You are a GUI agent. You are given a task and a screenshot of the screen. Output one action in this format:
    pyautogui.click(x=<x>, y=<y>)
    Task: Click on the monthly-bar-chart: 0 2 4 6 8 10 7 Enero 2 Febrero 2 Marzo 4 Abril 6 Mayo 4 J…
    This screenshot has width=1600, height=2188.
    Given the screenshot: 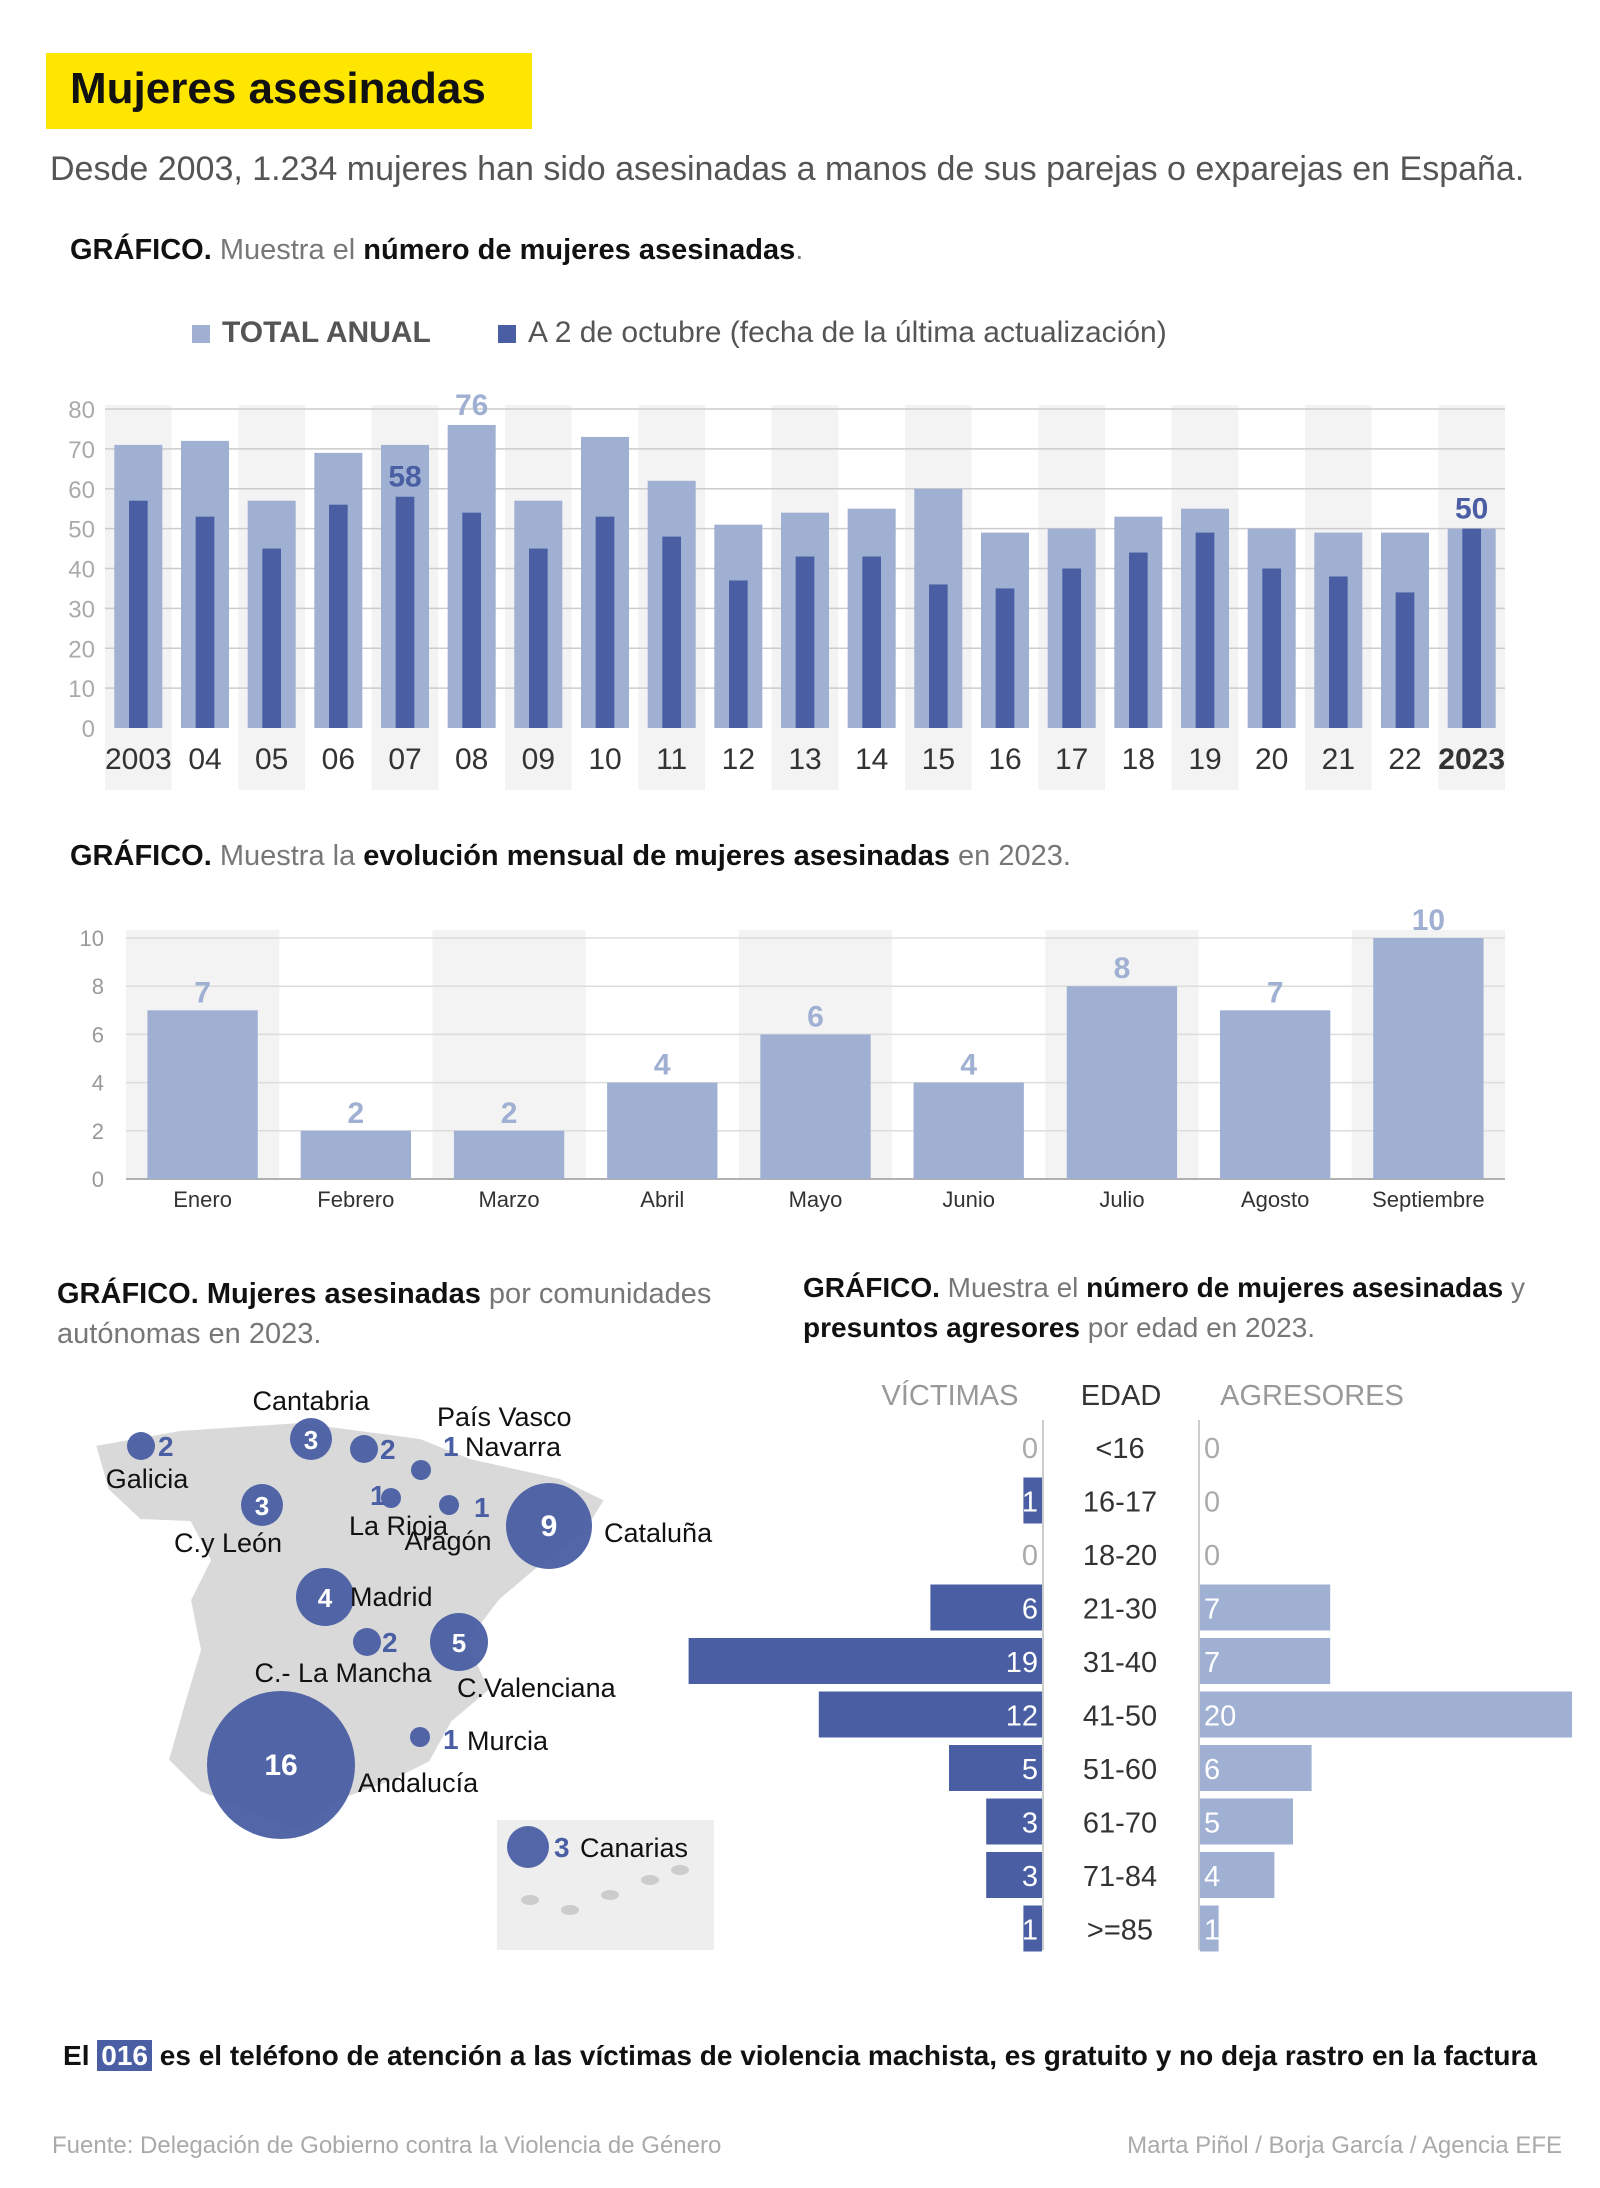 What is the action you would take?
    pyautogui.click(x=792, y=1058)
    